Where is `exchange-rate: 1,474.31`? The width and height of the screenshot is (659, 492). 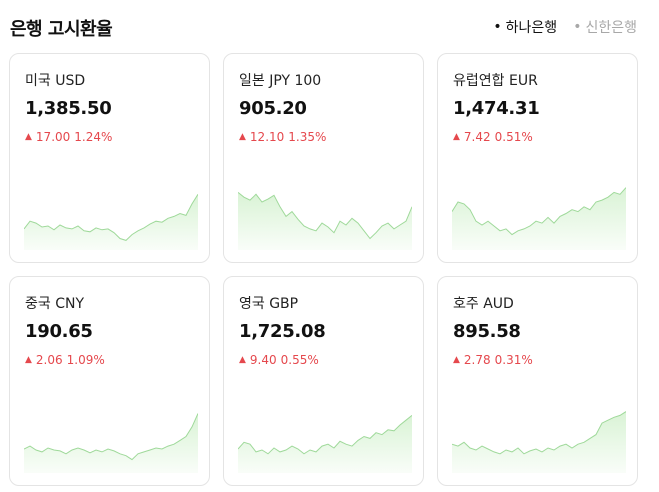
exchange-rate: 1,474.31 is located at coordinates (496, 108).